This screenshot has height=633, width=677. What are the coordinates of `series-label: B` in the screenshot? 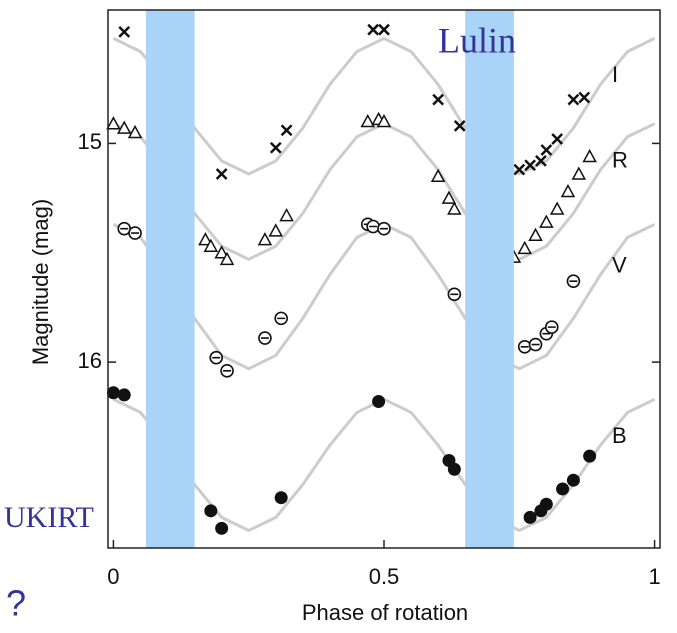 It's located at (619, 435).